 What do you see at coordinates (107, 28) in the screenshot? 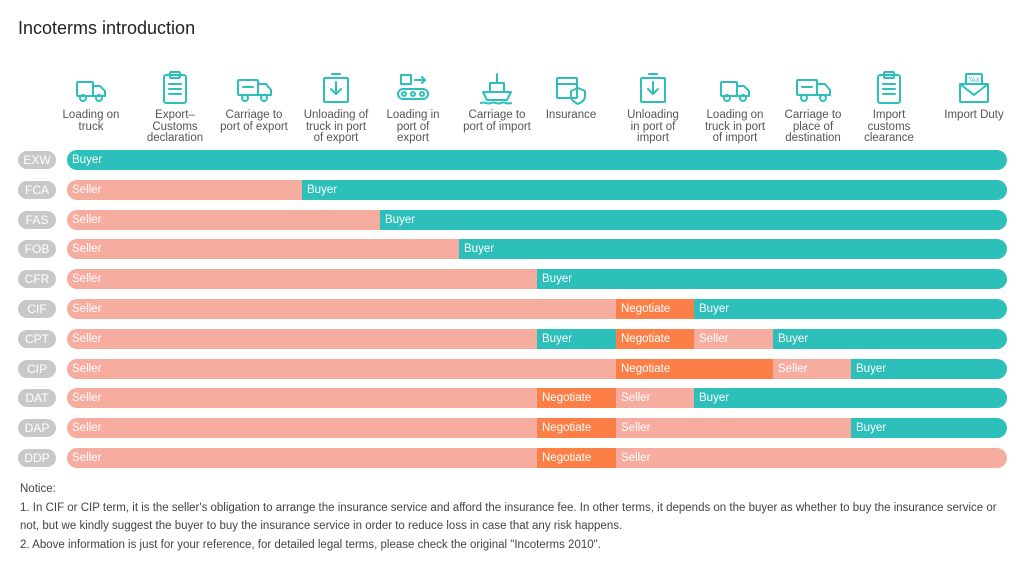
I see `page-title: Incoterms introduction` at bounding box center [107, 28].